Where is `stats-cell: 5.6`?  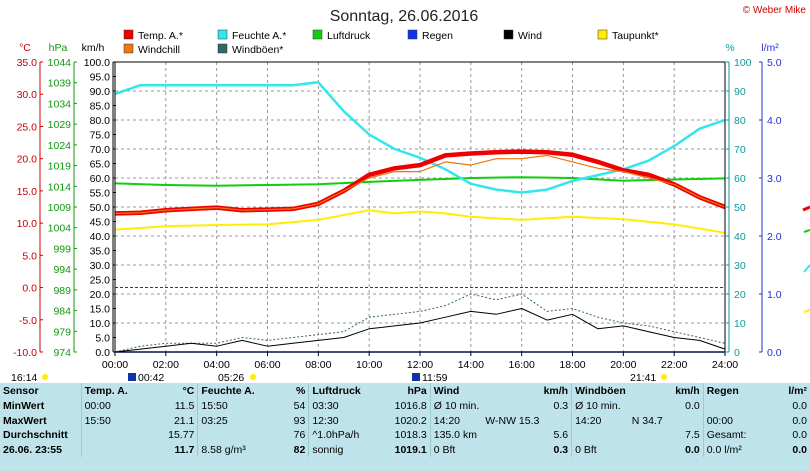
stats-cell: 5.6 is located at coordinates (561, 435).